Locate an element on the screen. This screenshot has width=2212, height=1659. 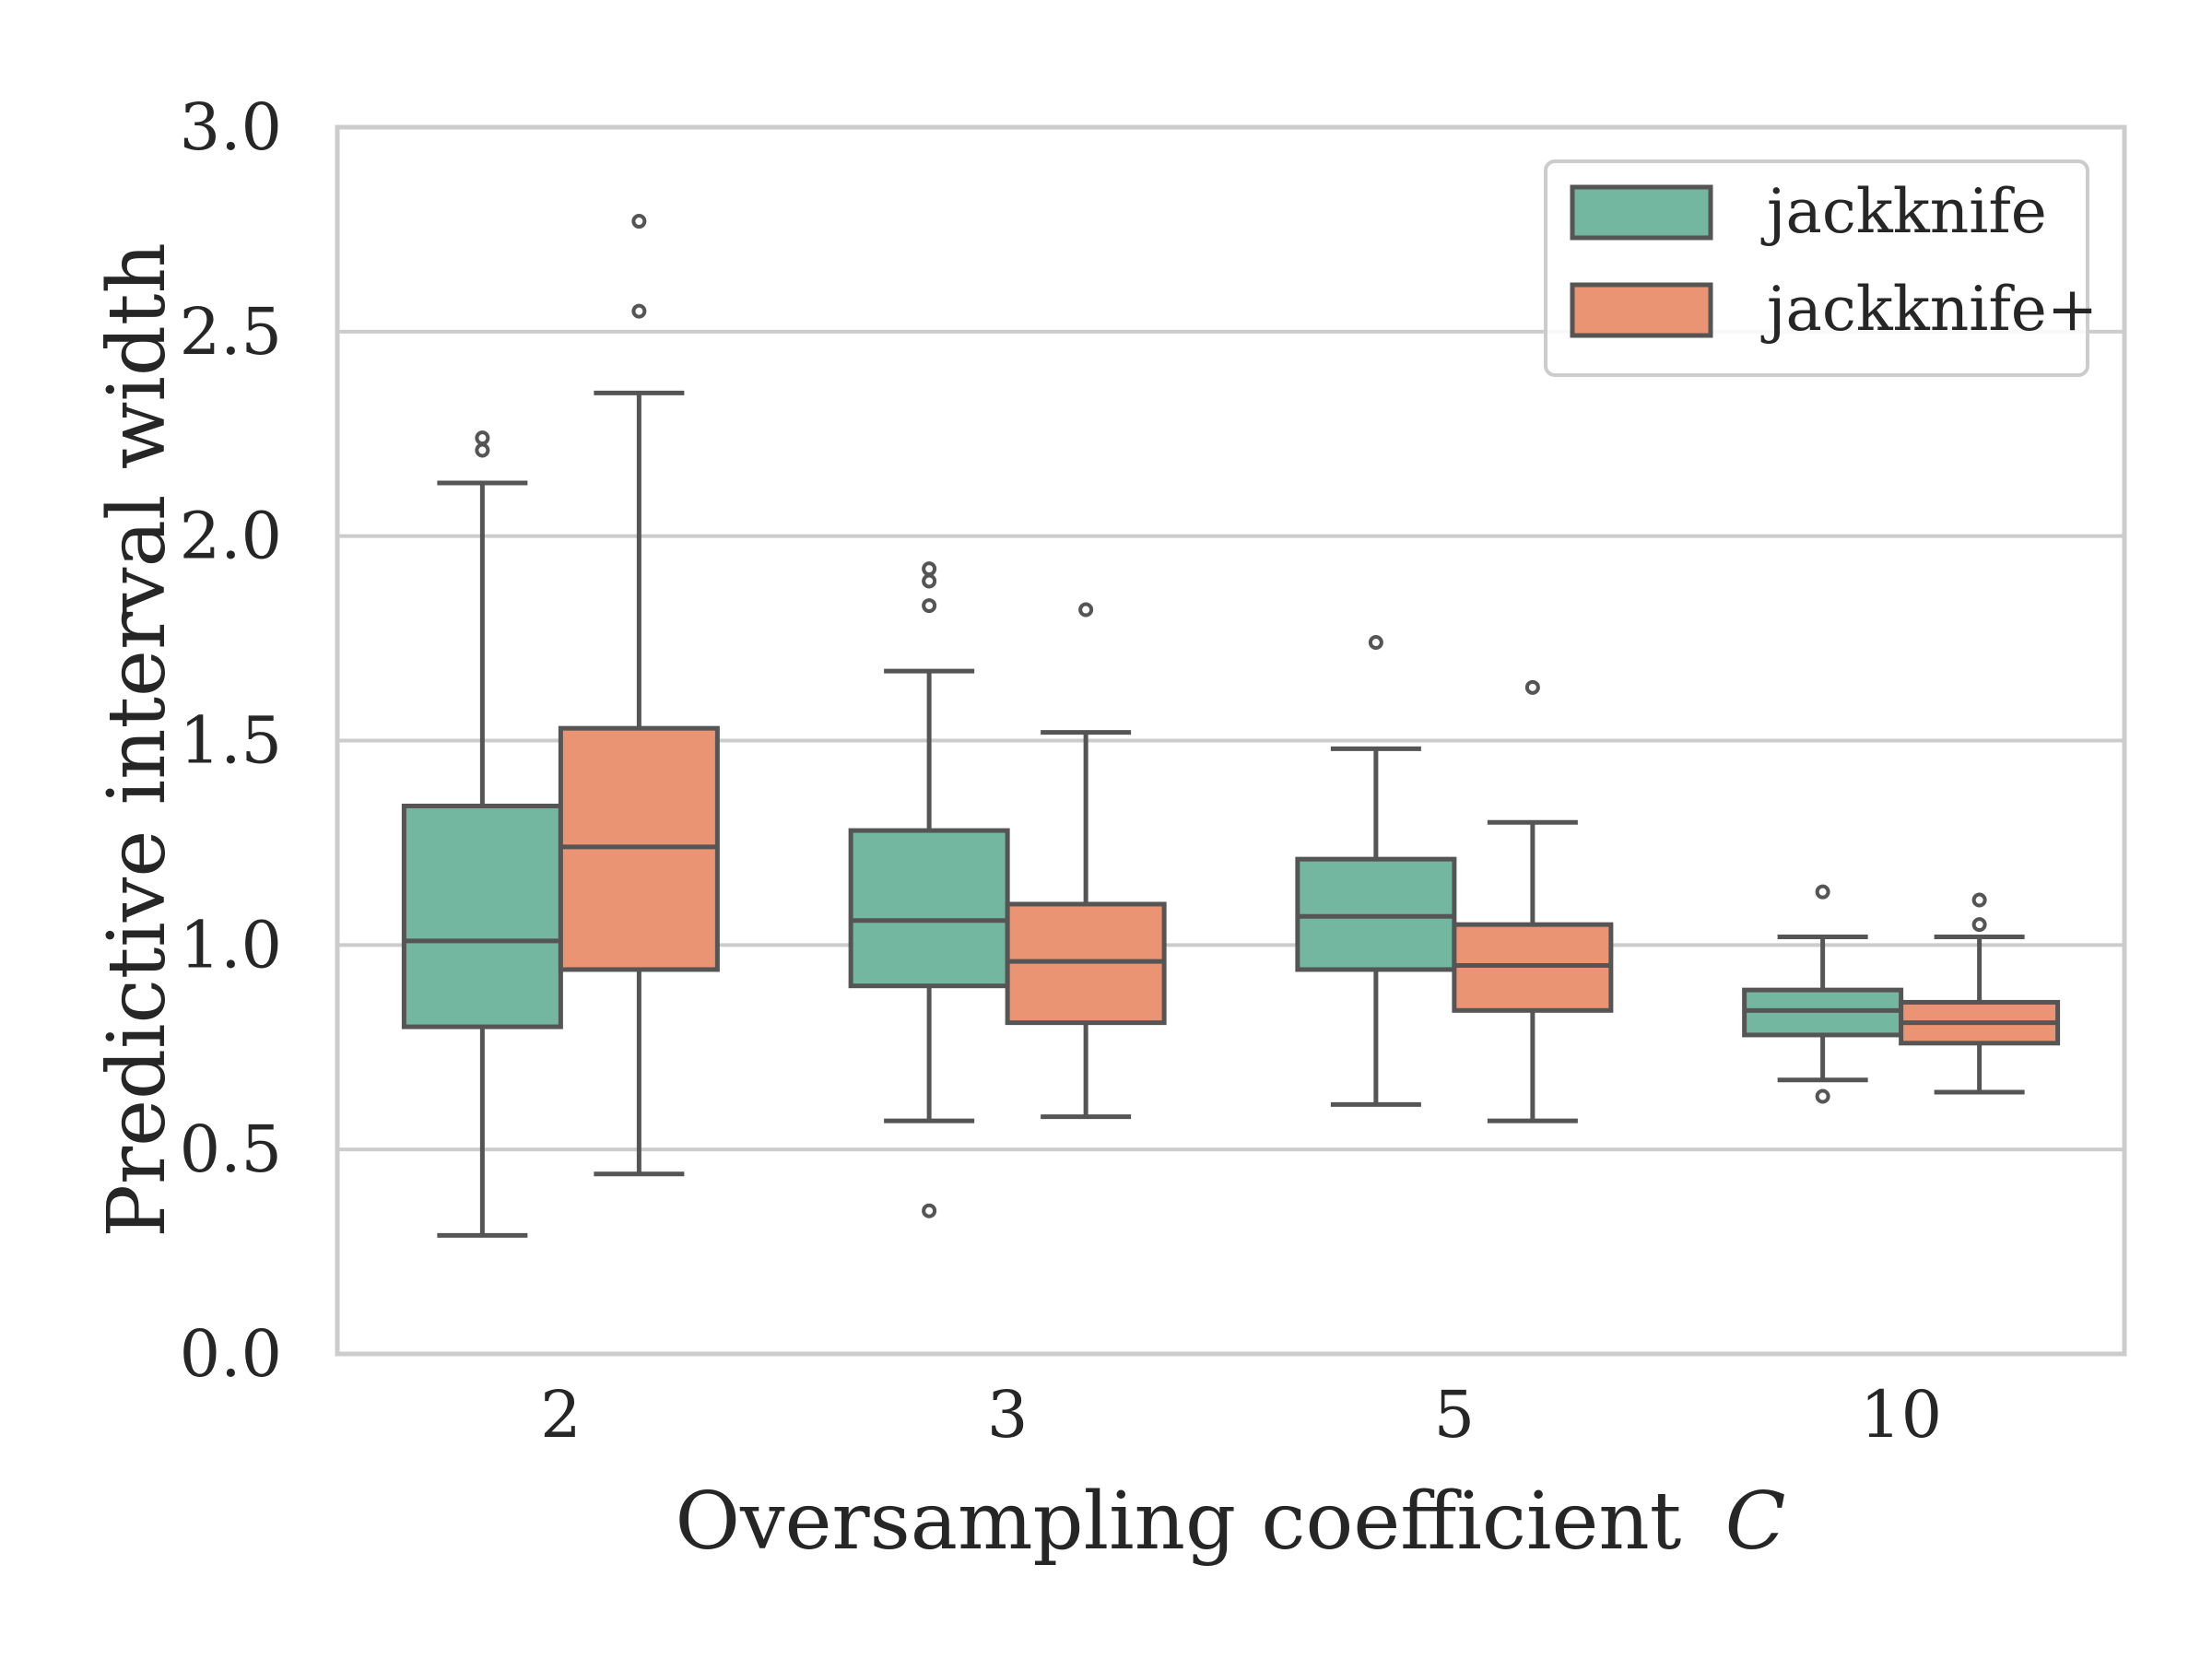
x-axis-label: Oversampling coefficient C is located at coordinates (1231, 1522).